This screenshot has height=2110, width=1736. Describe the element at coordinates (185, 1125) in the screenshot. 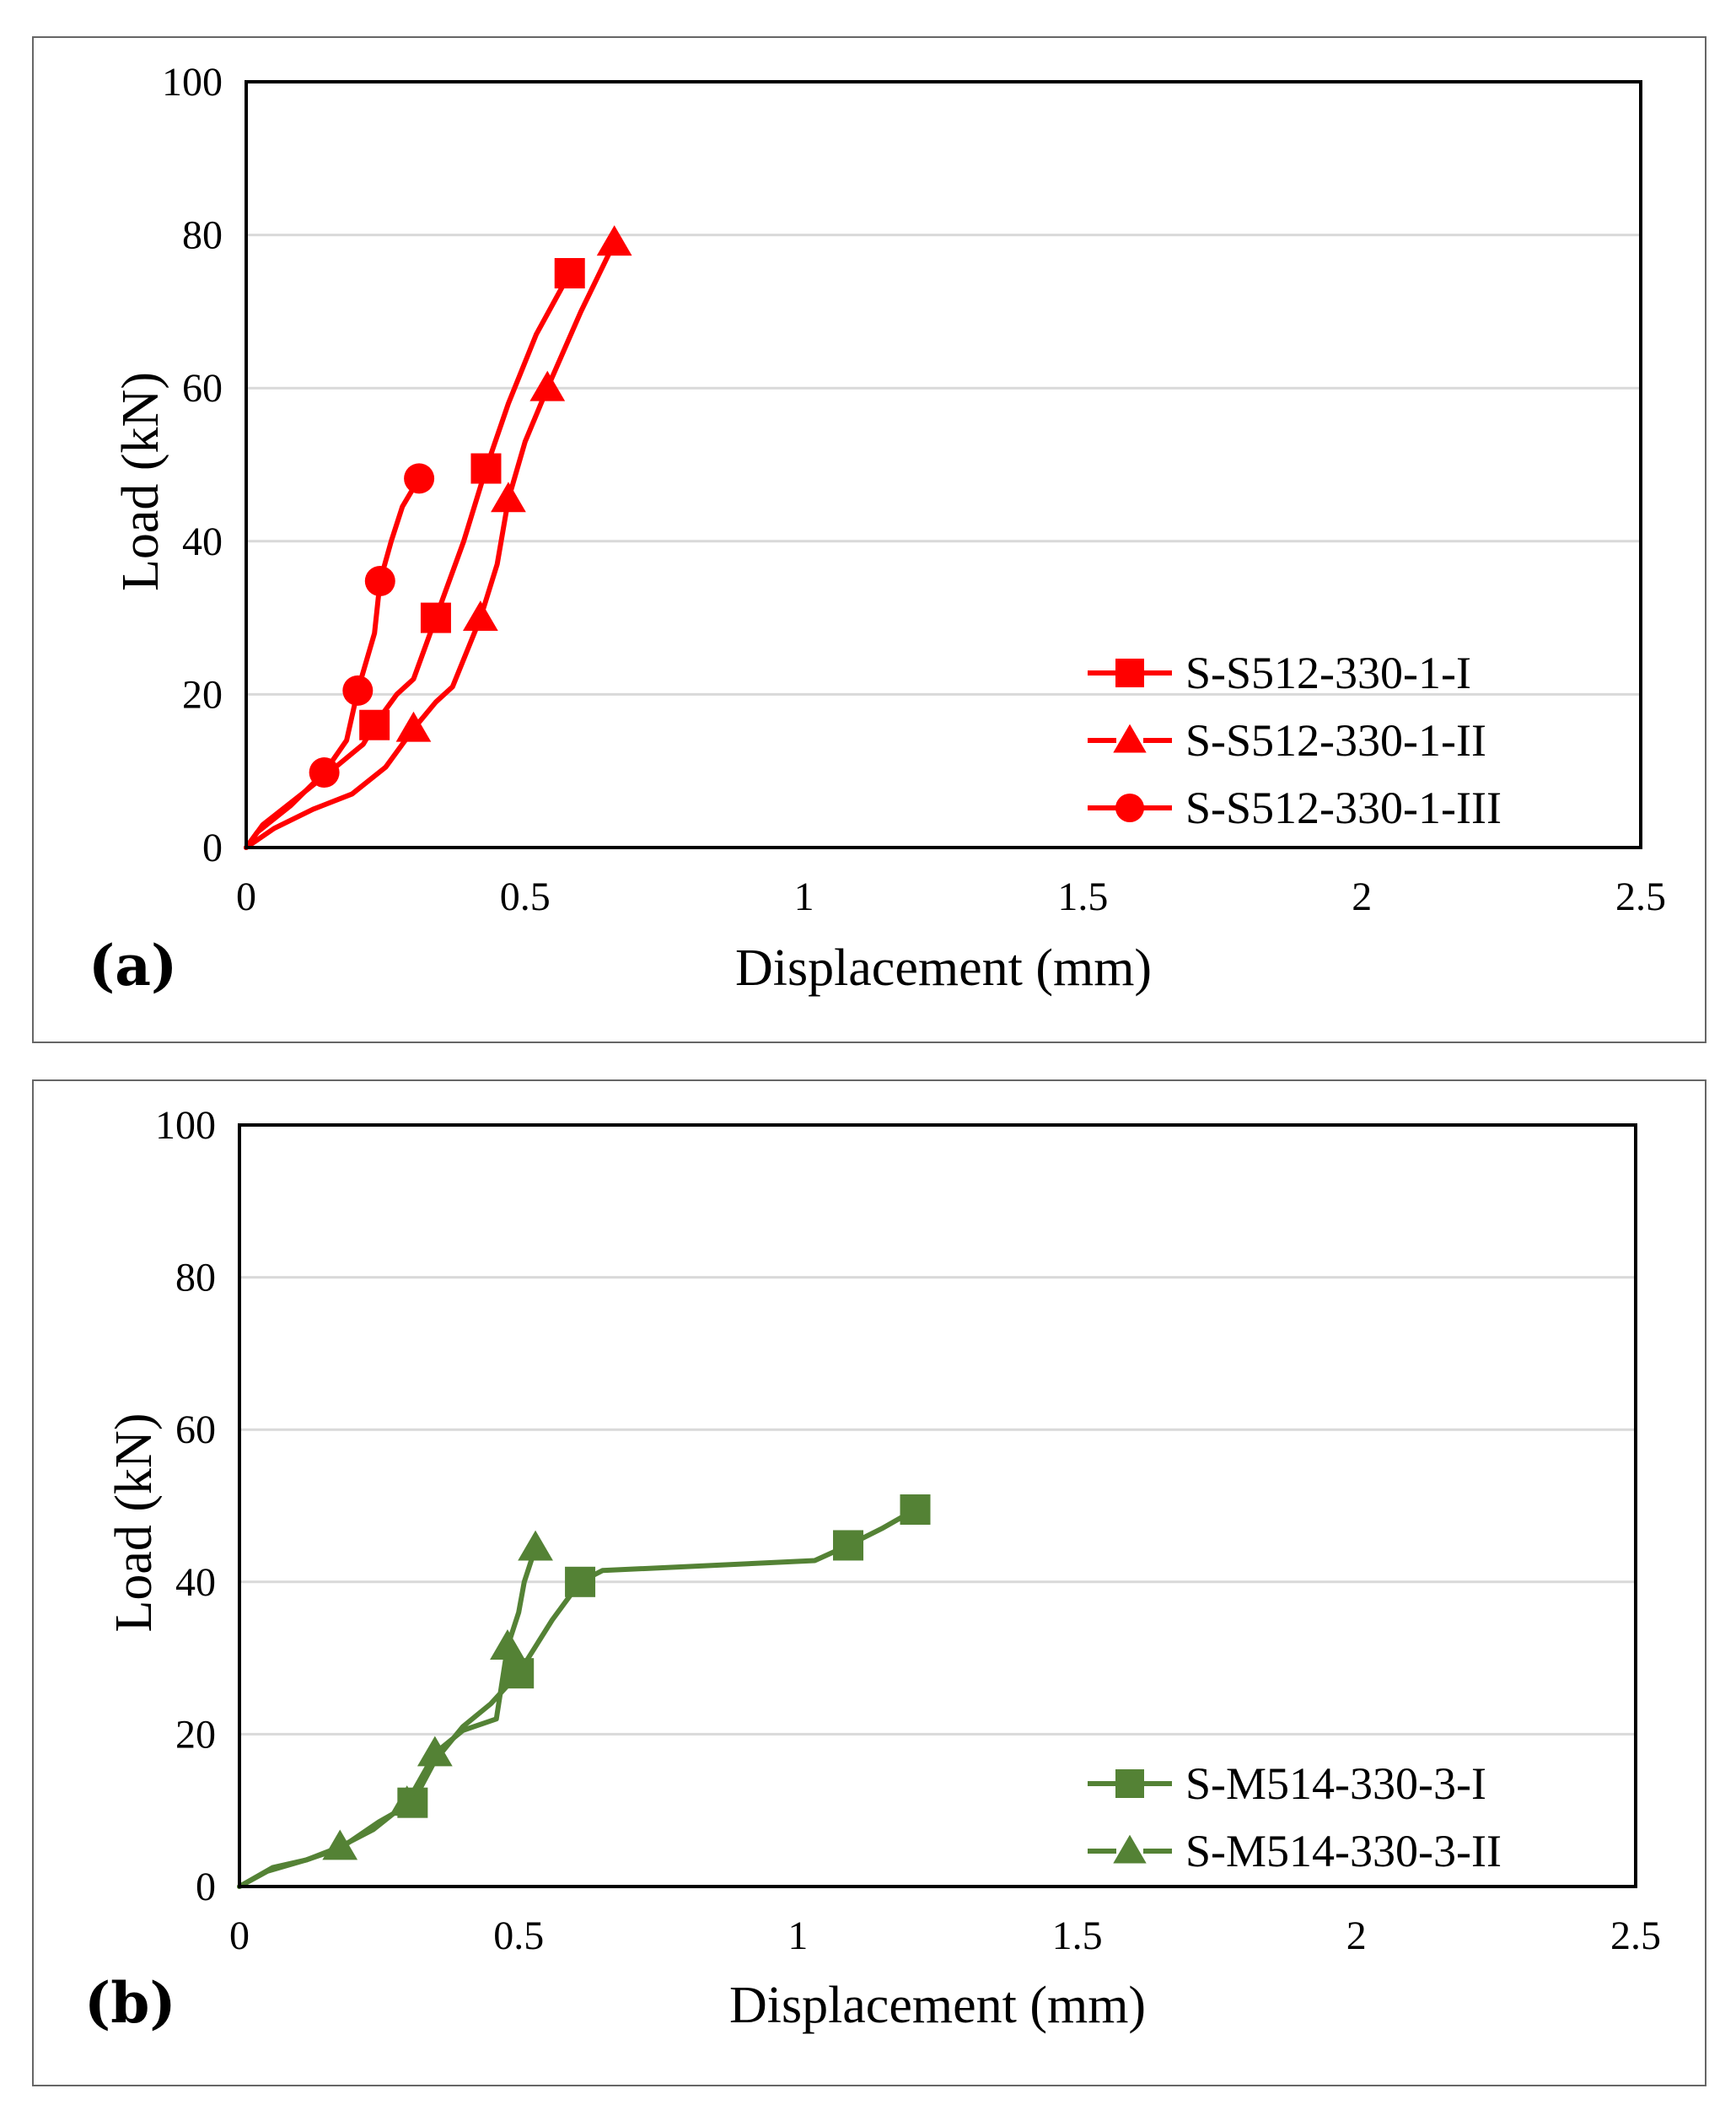

I see `panel-b-y-tick-label: 100` at that location.